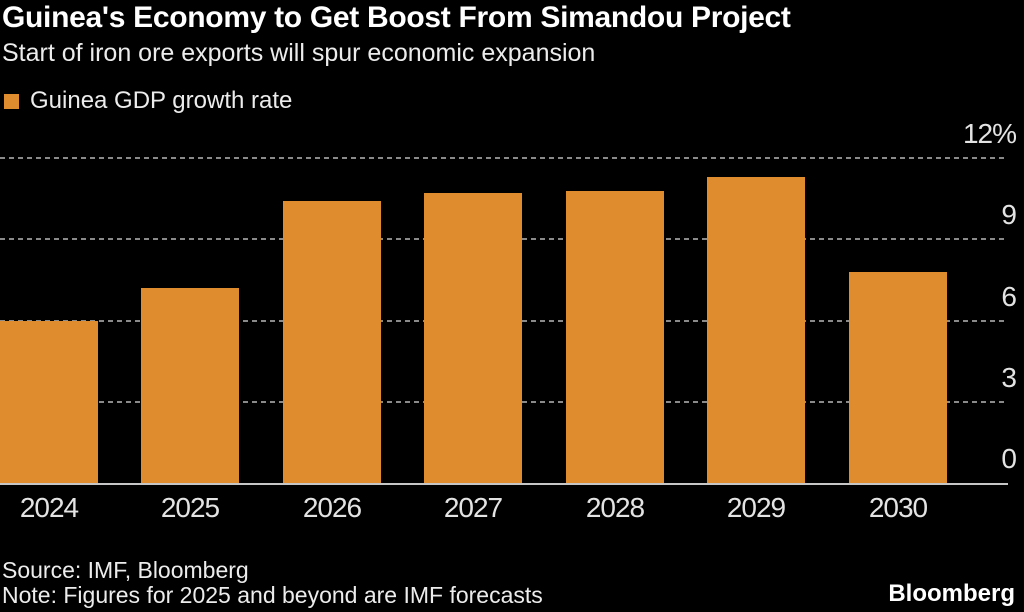 The width and height of the screenshot is (1024, 612). Describe the element at coordinates (898, 377) in the screenshot. I see `bar-2030` at that location.